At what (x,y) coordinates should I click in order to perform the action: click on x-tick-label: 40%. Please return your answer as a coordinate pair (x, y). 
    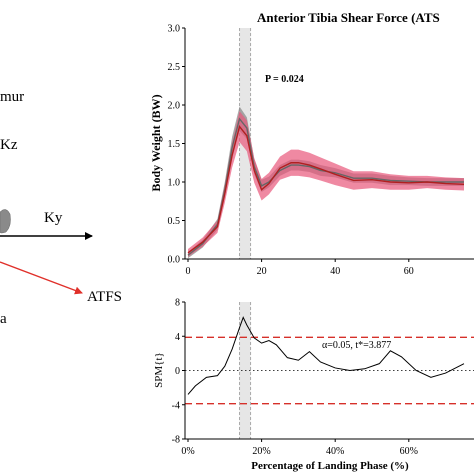
    Looking at the image, I should click on (335, 451).